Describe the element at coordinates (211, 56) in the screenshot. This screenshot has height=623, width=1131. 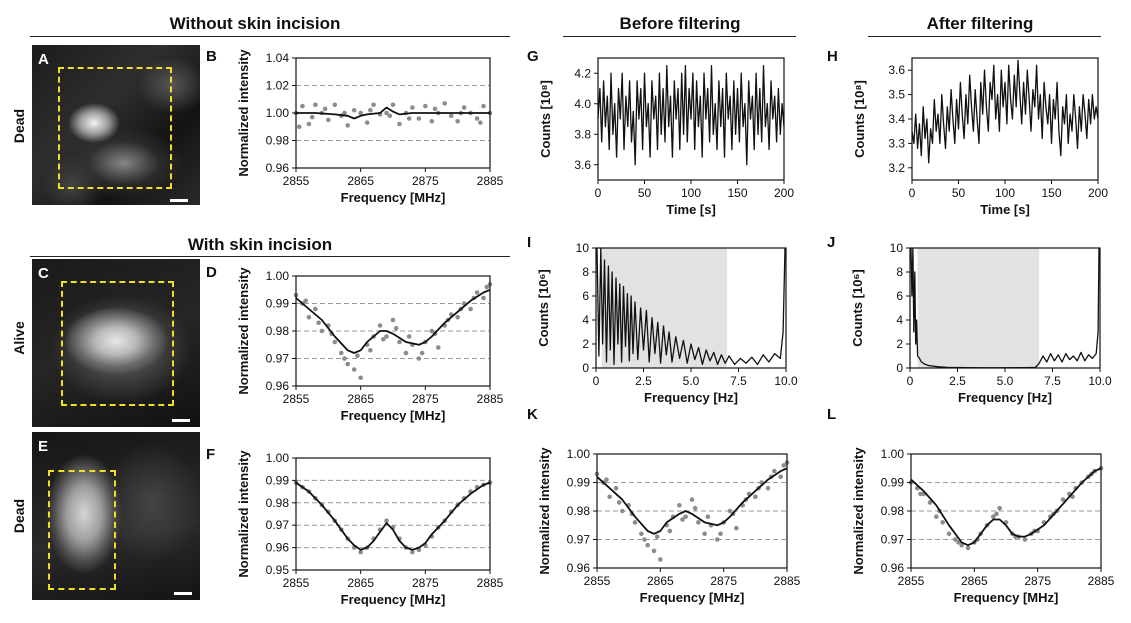
I see `panel-label-b: B` at that location.